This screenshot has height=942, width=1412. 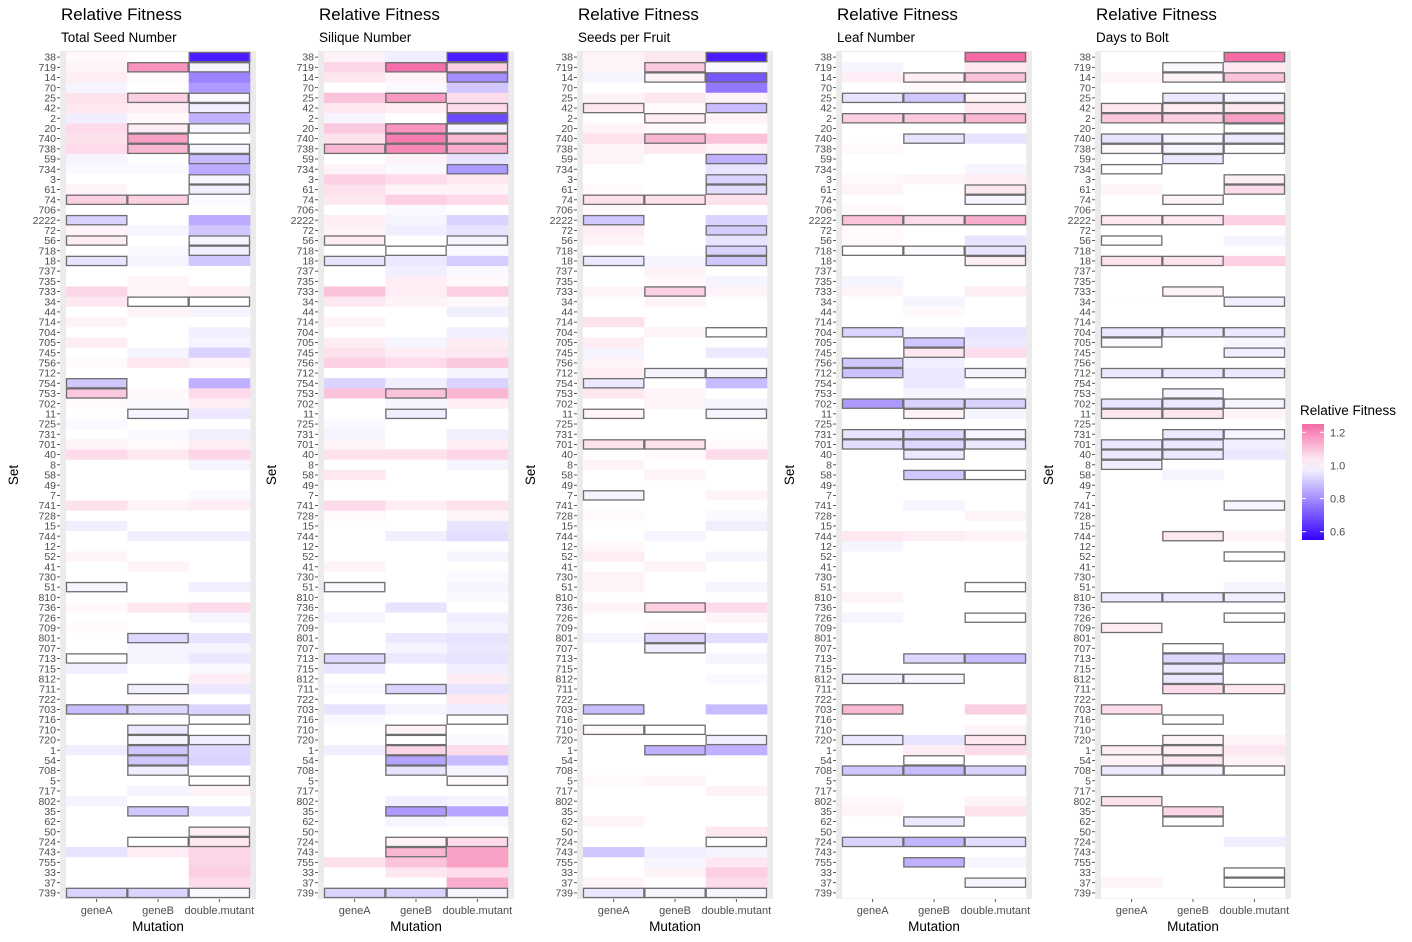 I want to click on y-tick-label: 18, so click(x=826, y=262).